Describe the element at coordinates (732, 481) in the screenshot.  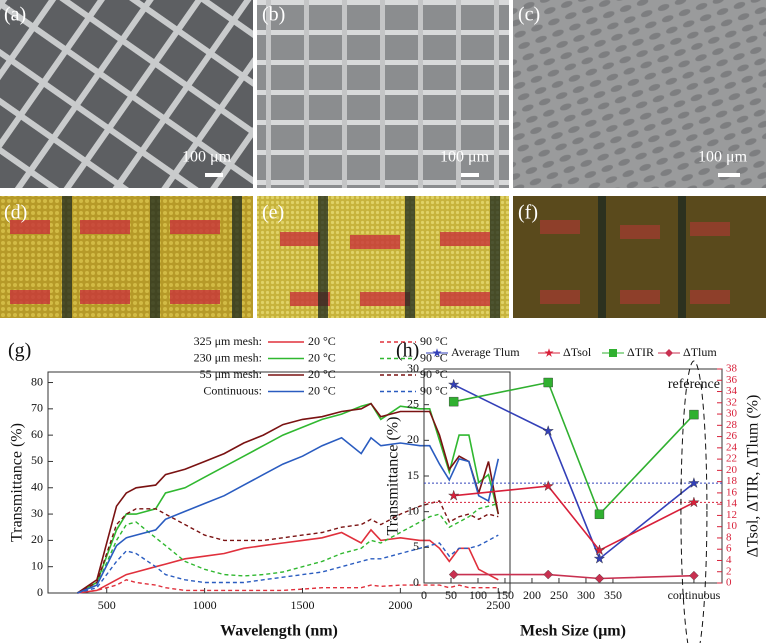
I see `y2-tick-label: 18` at that location.